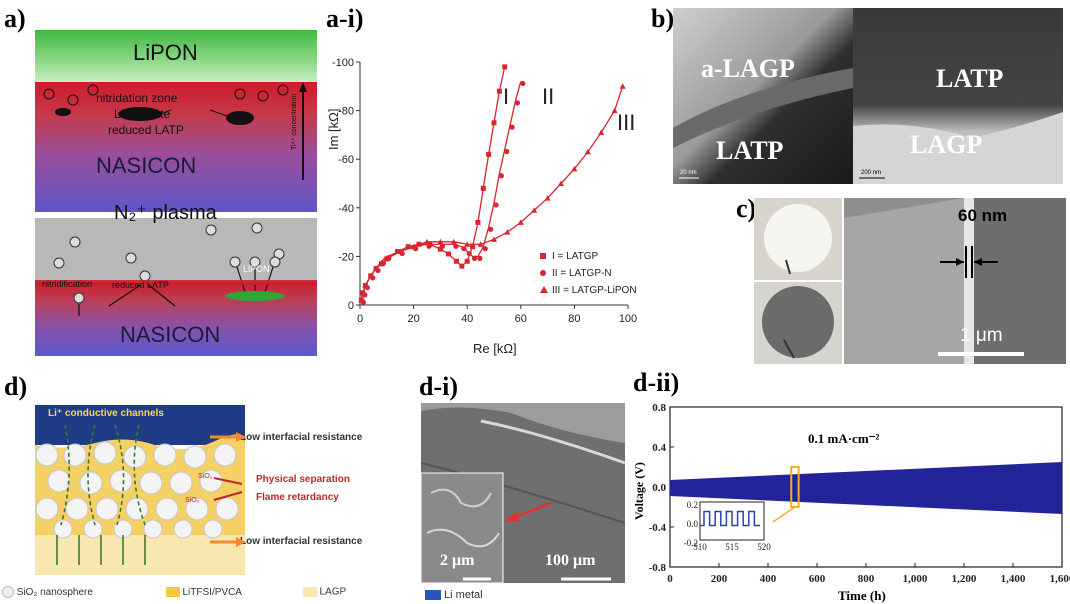 The image size is (1070, 604). I want to click on sio2-nanosphere-swatch, so click(8, 592).